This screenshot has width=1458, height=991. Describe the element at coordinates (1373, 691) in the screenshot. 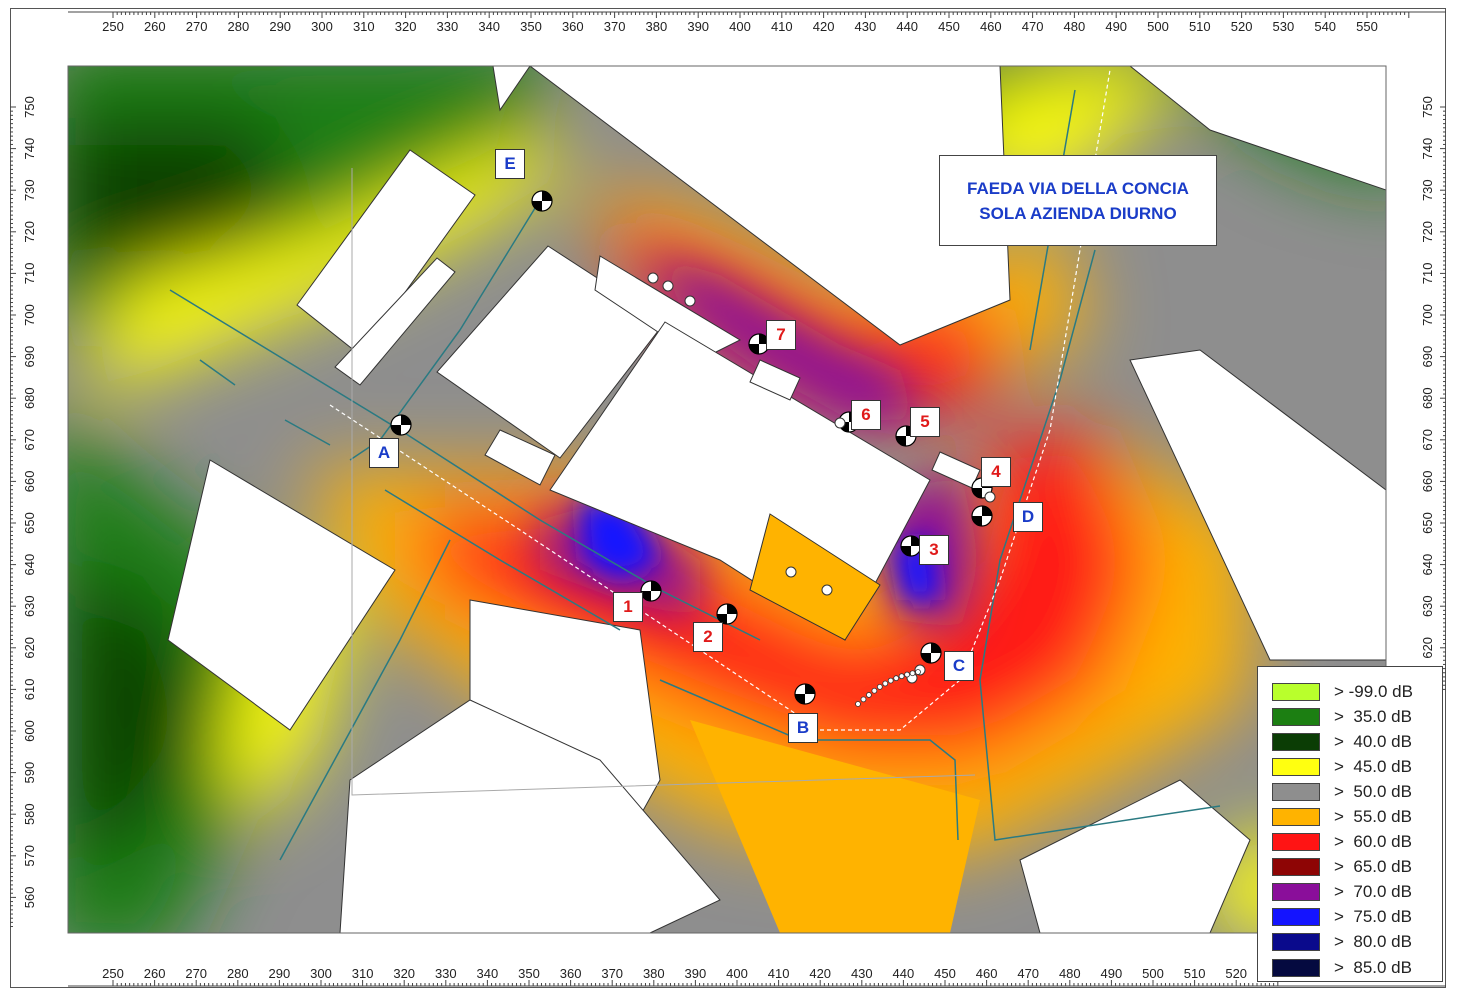

I see `legend-label: > -99.0 dB` at that location.